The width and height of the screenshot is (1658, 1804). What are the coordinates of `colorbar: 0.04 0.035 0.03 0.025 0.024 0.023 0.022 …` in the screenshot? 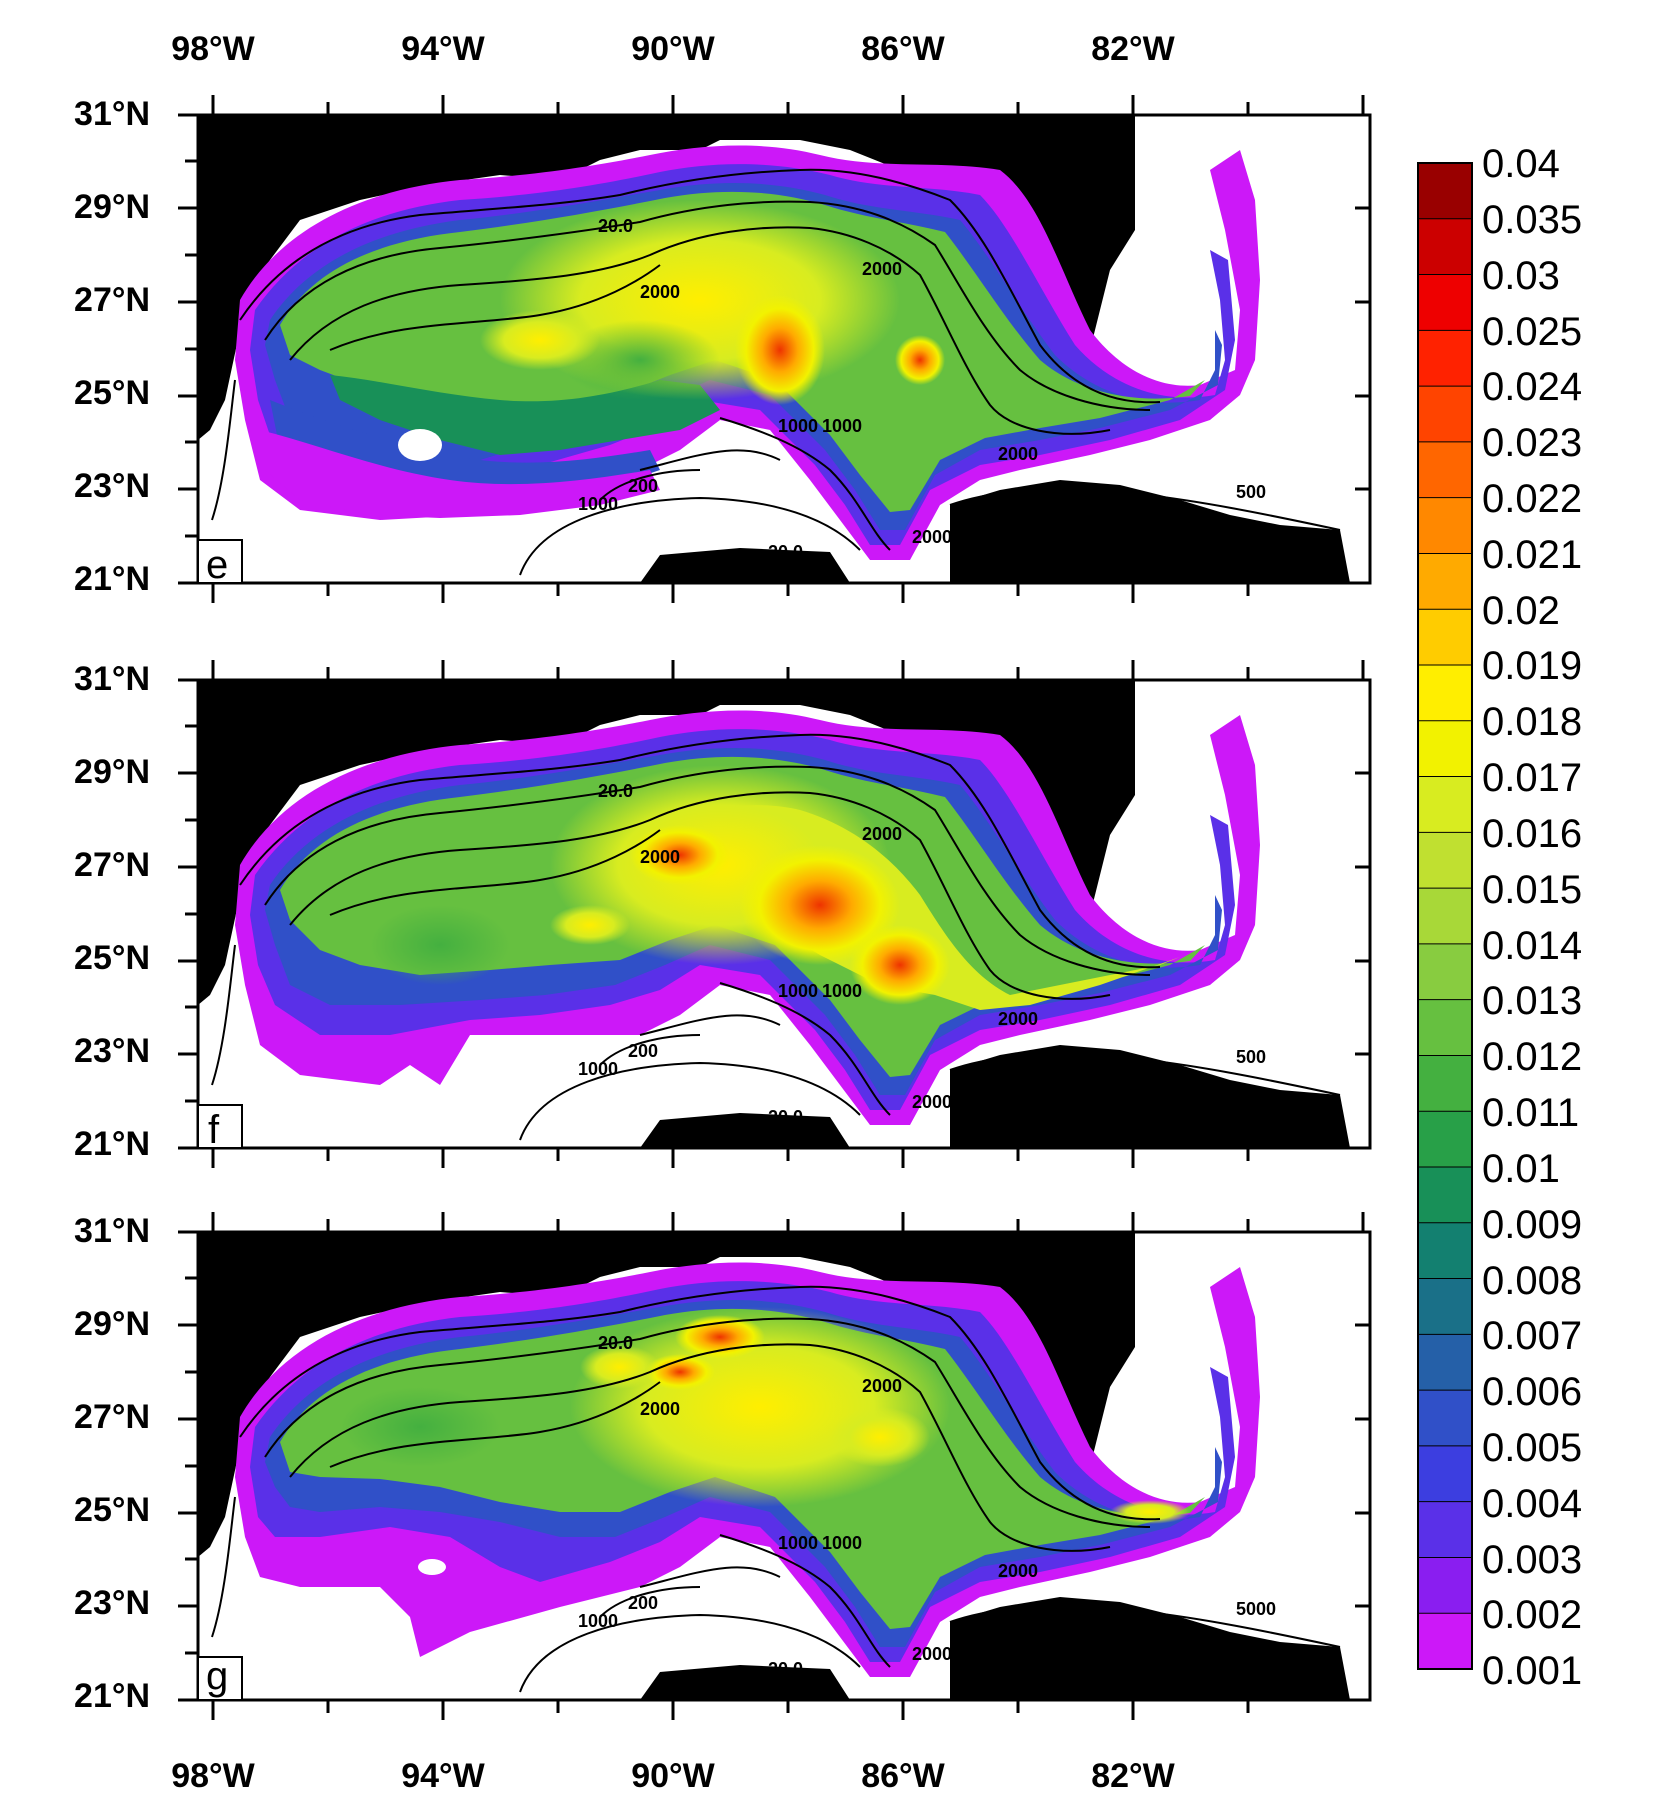 It's located at (1499, 917).